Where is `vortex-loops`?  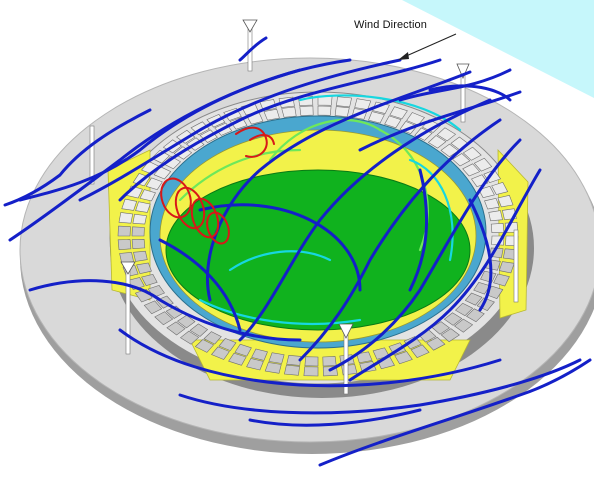
vortex-loops is located at coordinates (217, 185).